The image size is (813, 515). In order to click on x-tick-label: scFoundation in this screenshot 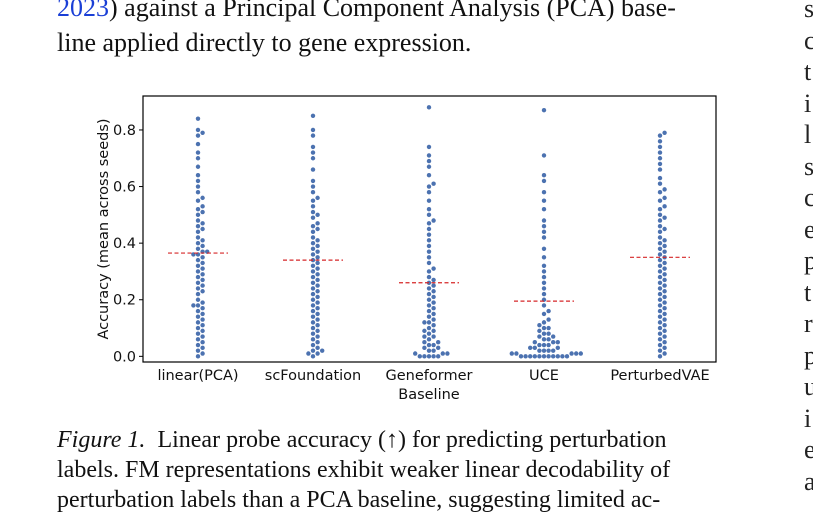, I will do `click(313, 376)`.